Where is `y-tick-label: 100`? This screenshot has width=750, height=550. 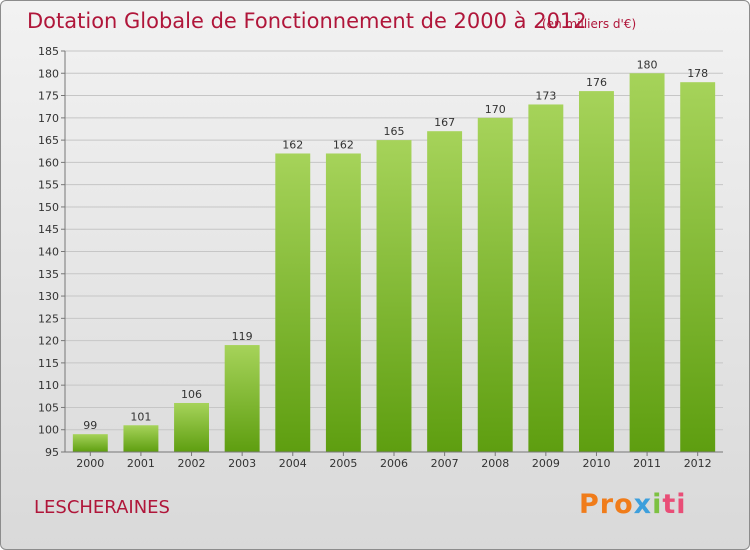
y-tick-label: 100 is located at coordinates (48, 430).